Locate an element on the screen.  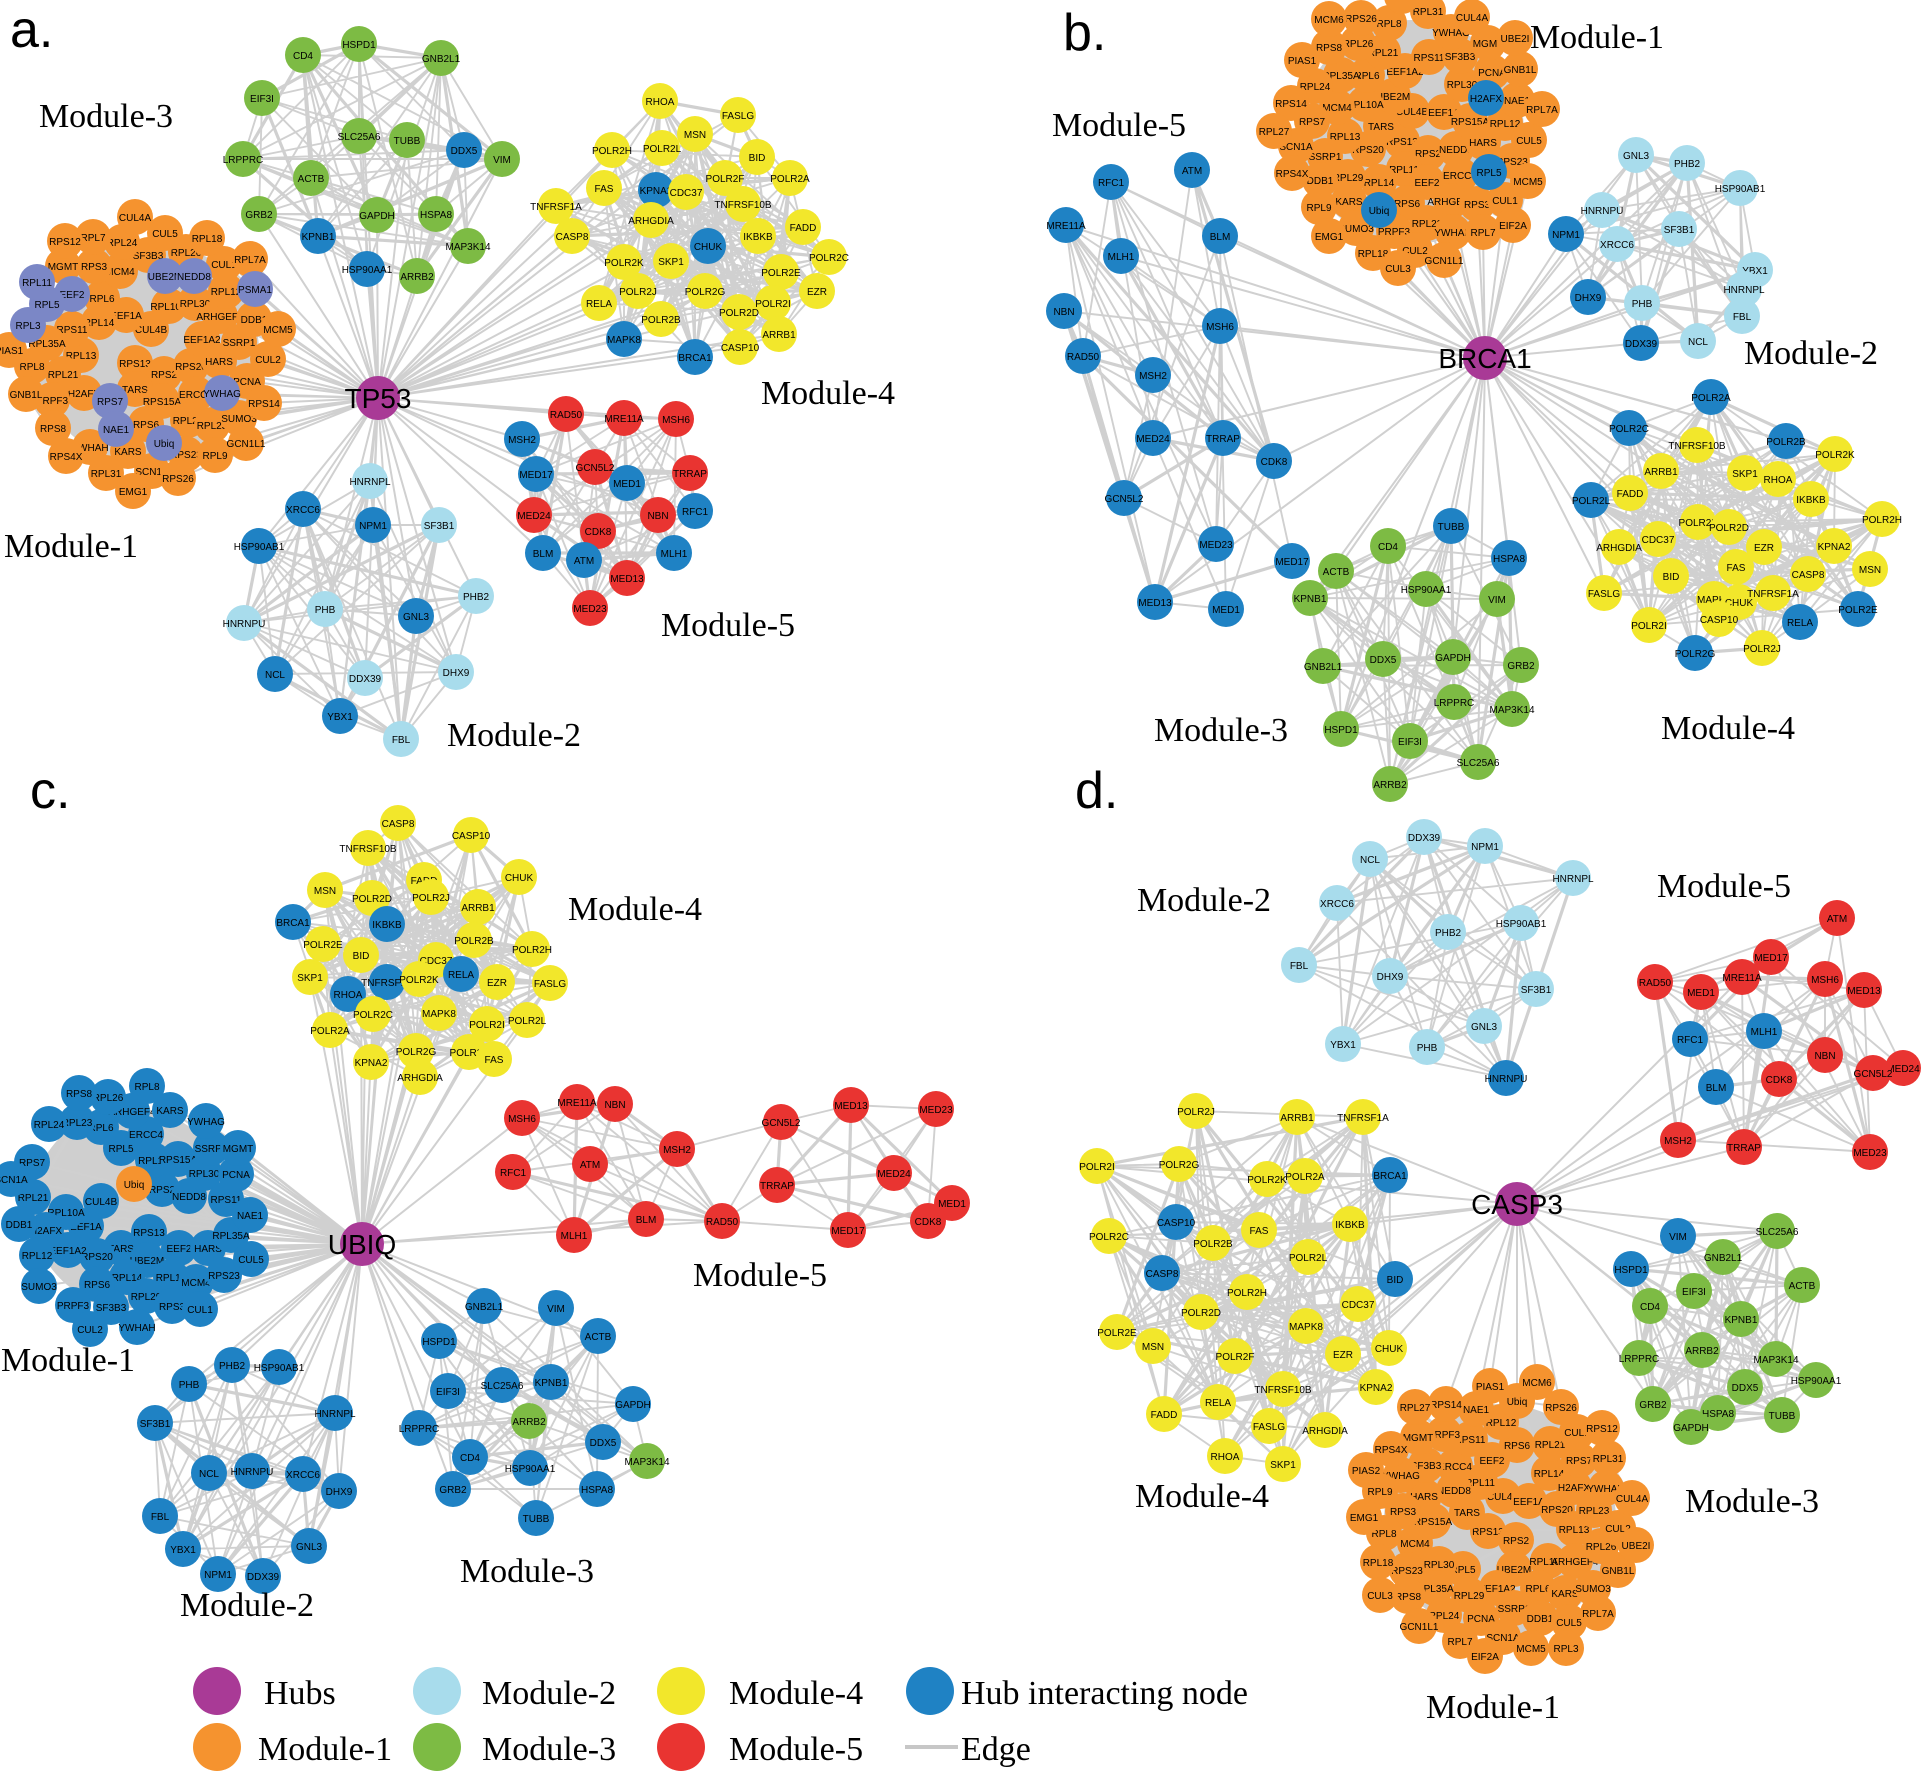
svg-text: MED24 is located at coordinates (1153, 439).